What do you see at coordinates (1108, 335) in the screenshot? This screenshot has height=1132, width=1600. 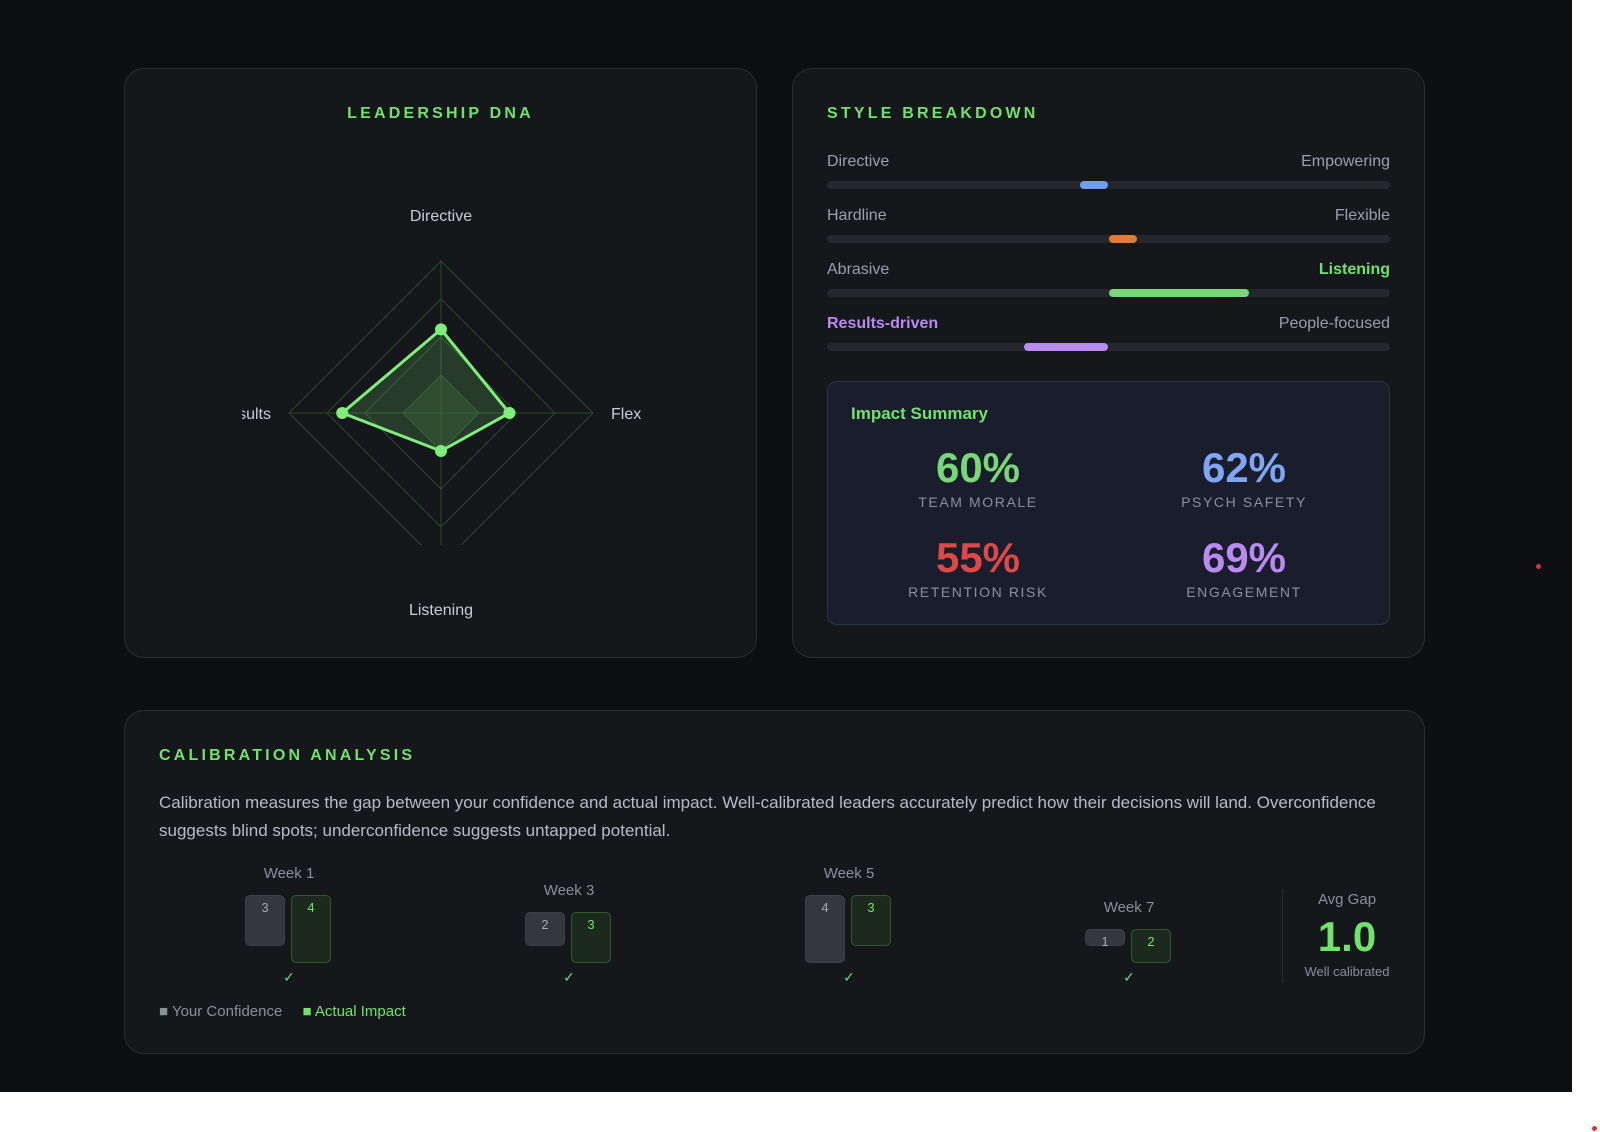 I see `style-slider-results-people: Results-driven People-focused` at bounding box center [1108, 335].